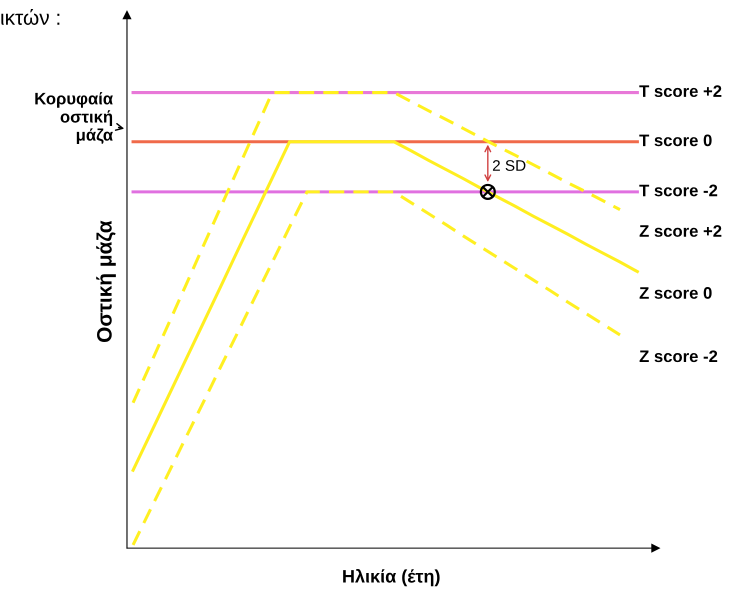 The height and width of the screenshot is (605, 734). What do you see at coordinates (680, 91) in the screenshot?
I see `series-label: T score +2` at bounding box center [680, 91].